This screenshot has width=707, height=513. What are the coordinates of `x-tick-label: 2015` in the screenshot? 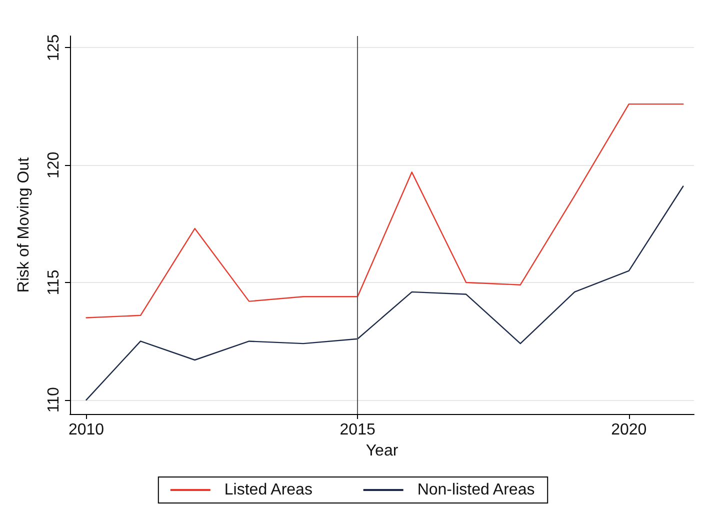 It's located at (358, 430).